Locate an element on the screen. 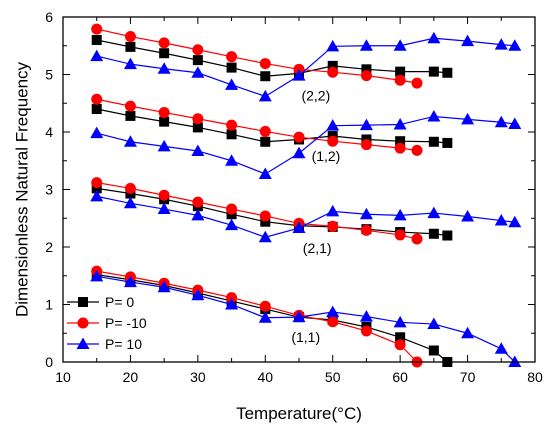 This screenshot has width=550, height=434. x-tick-label: 40 is located at coordinates (265, 377).